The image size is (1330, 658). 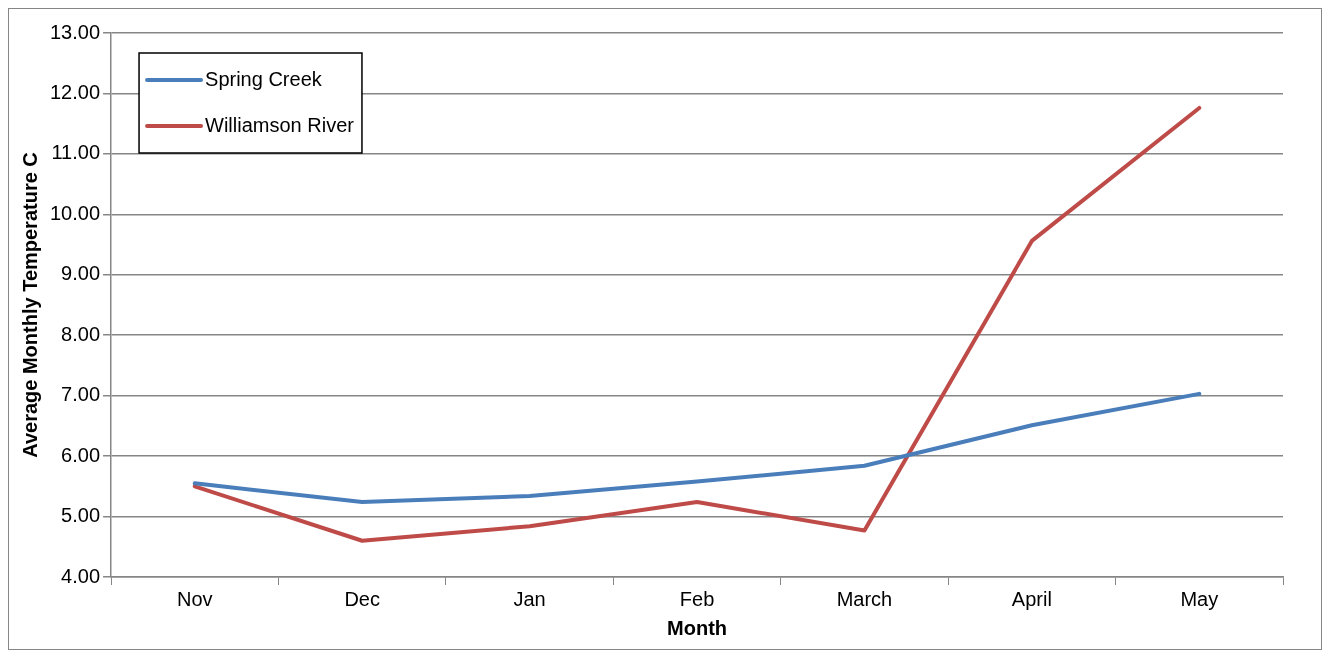 I want to click on x-tick-label: March, so click(x=864, y=598).